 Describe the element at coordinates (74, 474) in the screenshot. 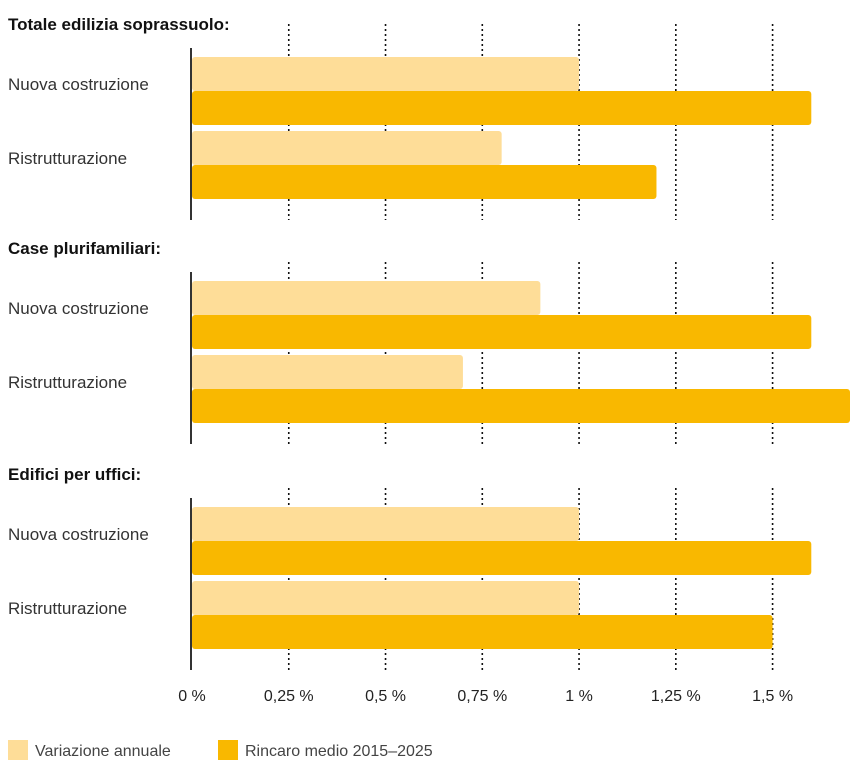

I see `group-title: Edifici per uffici:` at that location.